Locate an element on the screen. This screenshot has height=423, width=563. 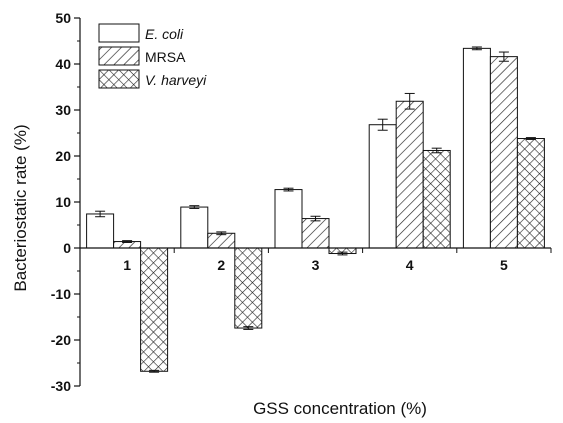
error-bar-series1-cat4 is located at coordinates (382, 124).